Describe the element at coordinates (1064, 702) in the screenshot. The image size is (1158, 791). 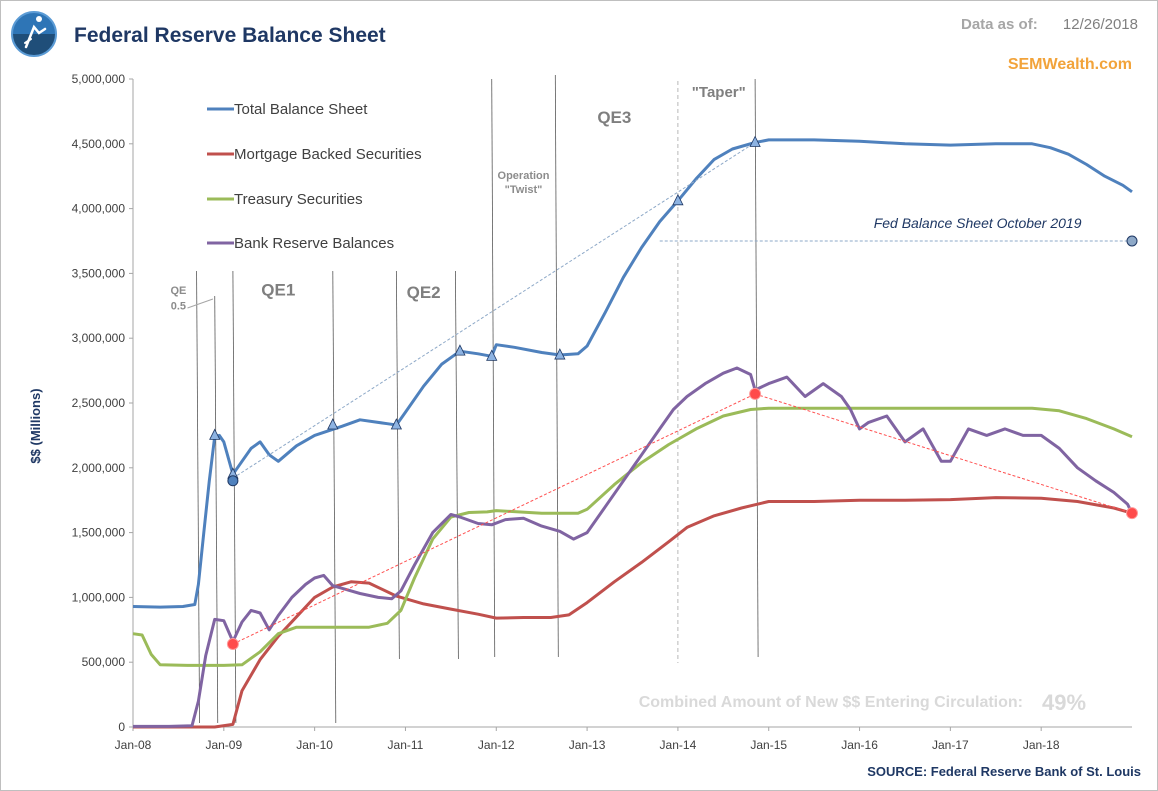
I see `combined-amount-value: 49%` at that location.